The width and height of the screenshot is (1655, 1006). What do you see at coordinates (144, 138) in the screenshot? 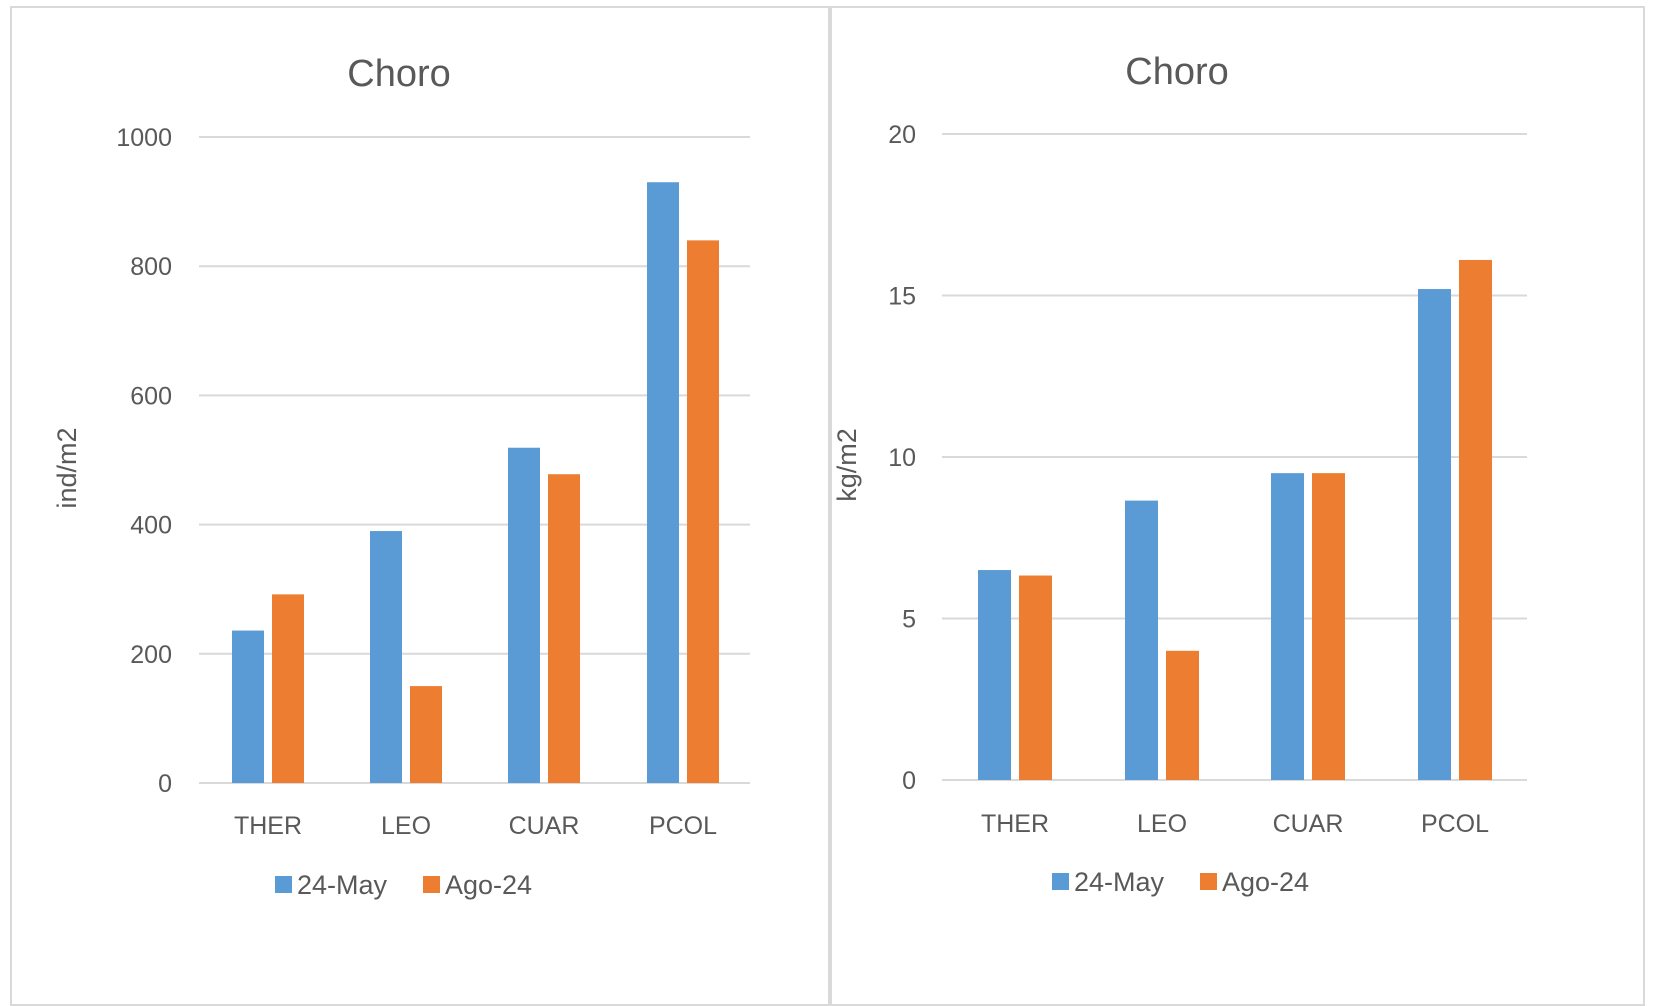
I see `y-tick-label: 1000` at bounding box center [144, 138].